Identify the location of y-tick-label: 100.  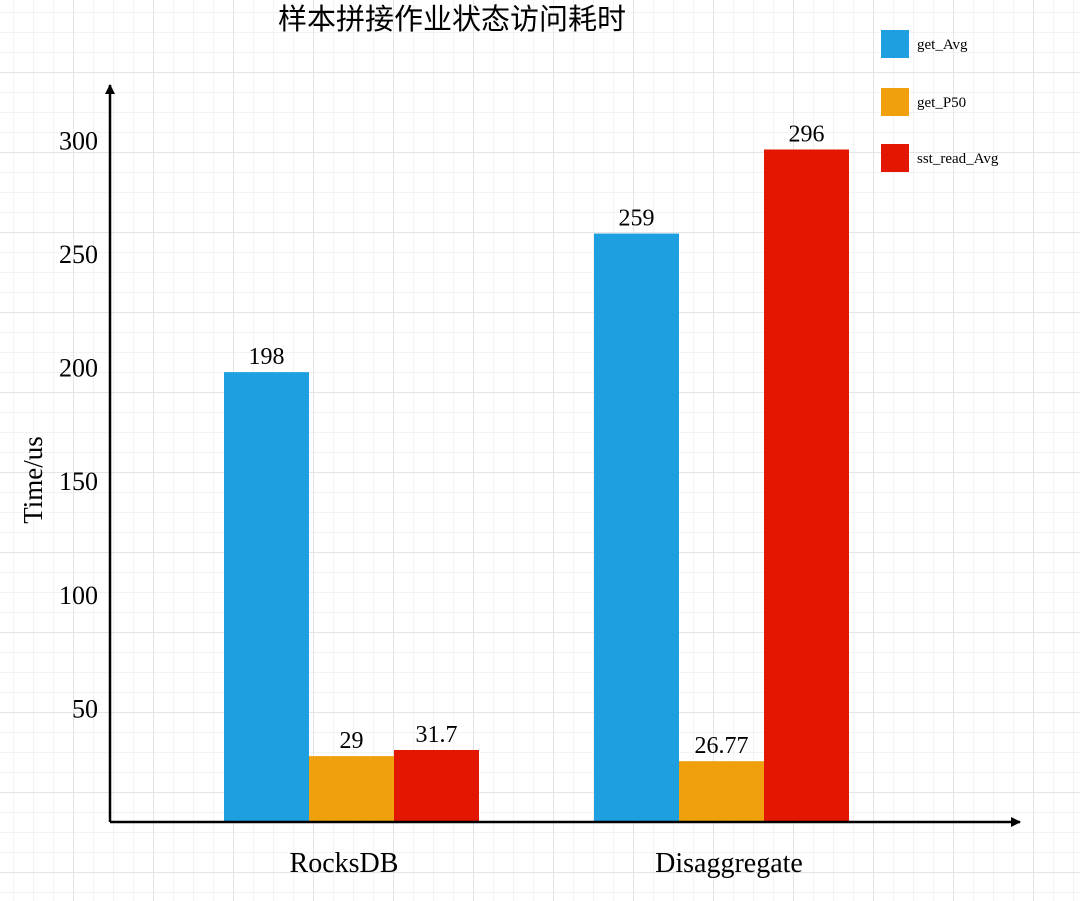
(78, 595).